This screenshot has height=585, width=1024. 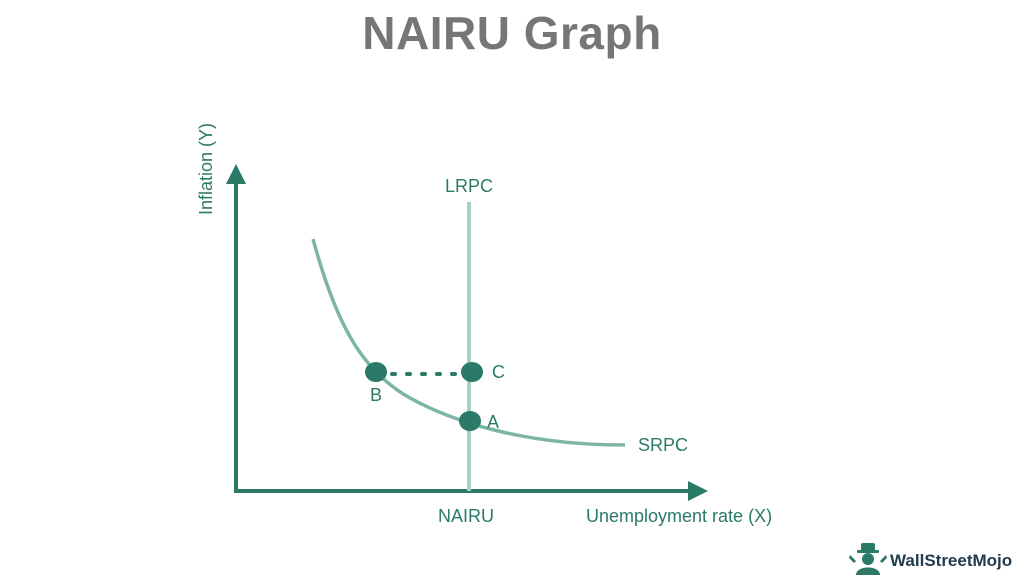 I want to click on nairu-label: NAIRU, so click(x=466, y=516).